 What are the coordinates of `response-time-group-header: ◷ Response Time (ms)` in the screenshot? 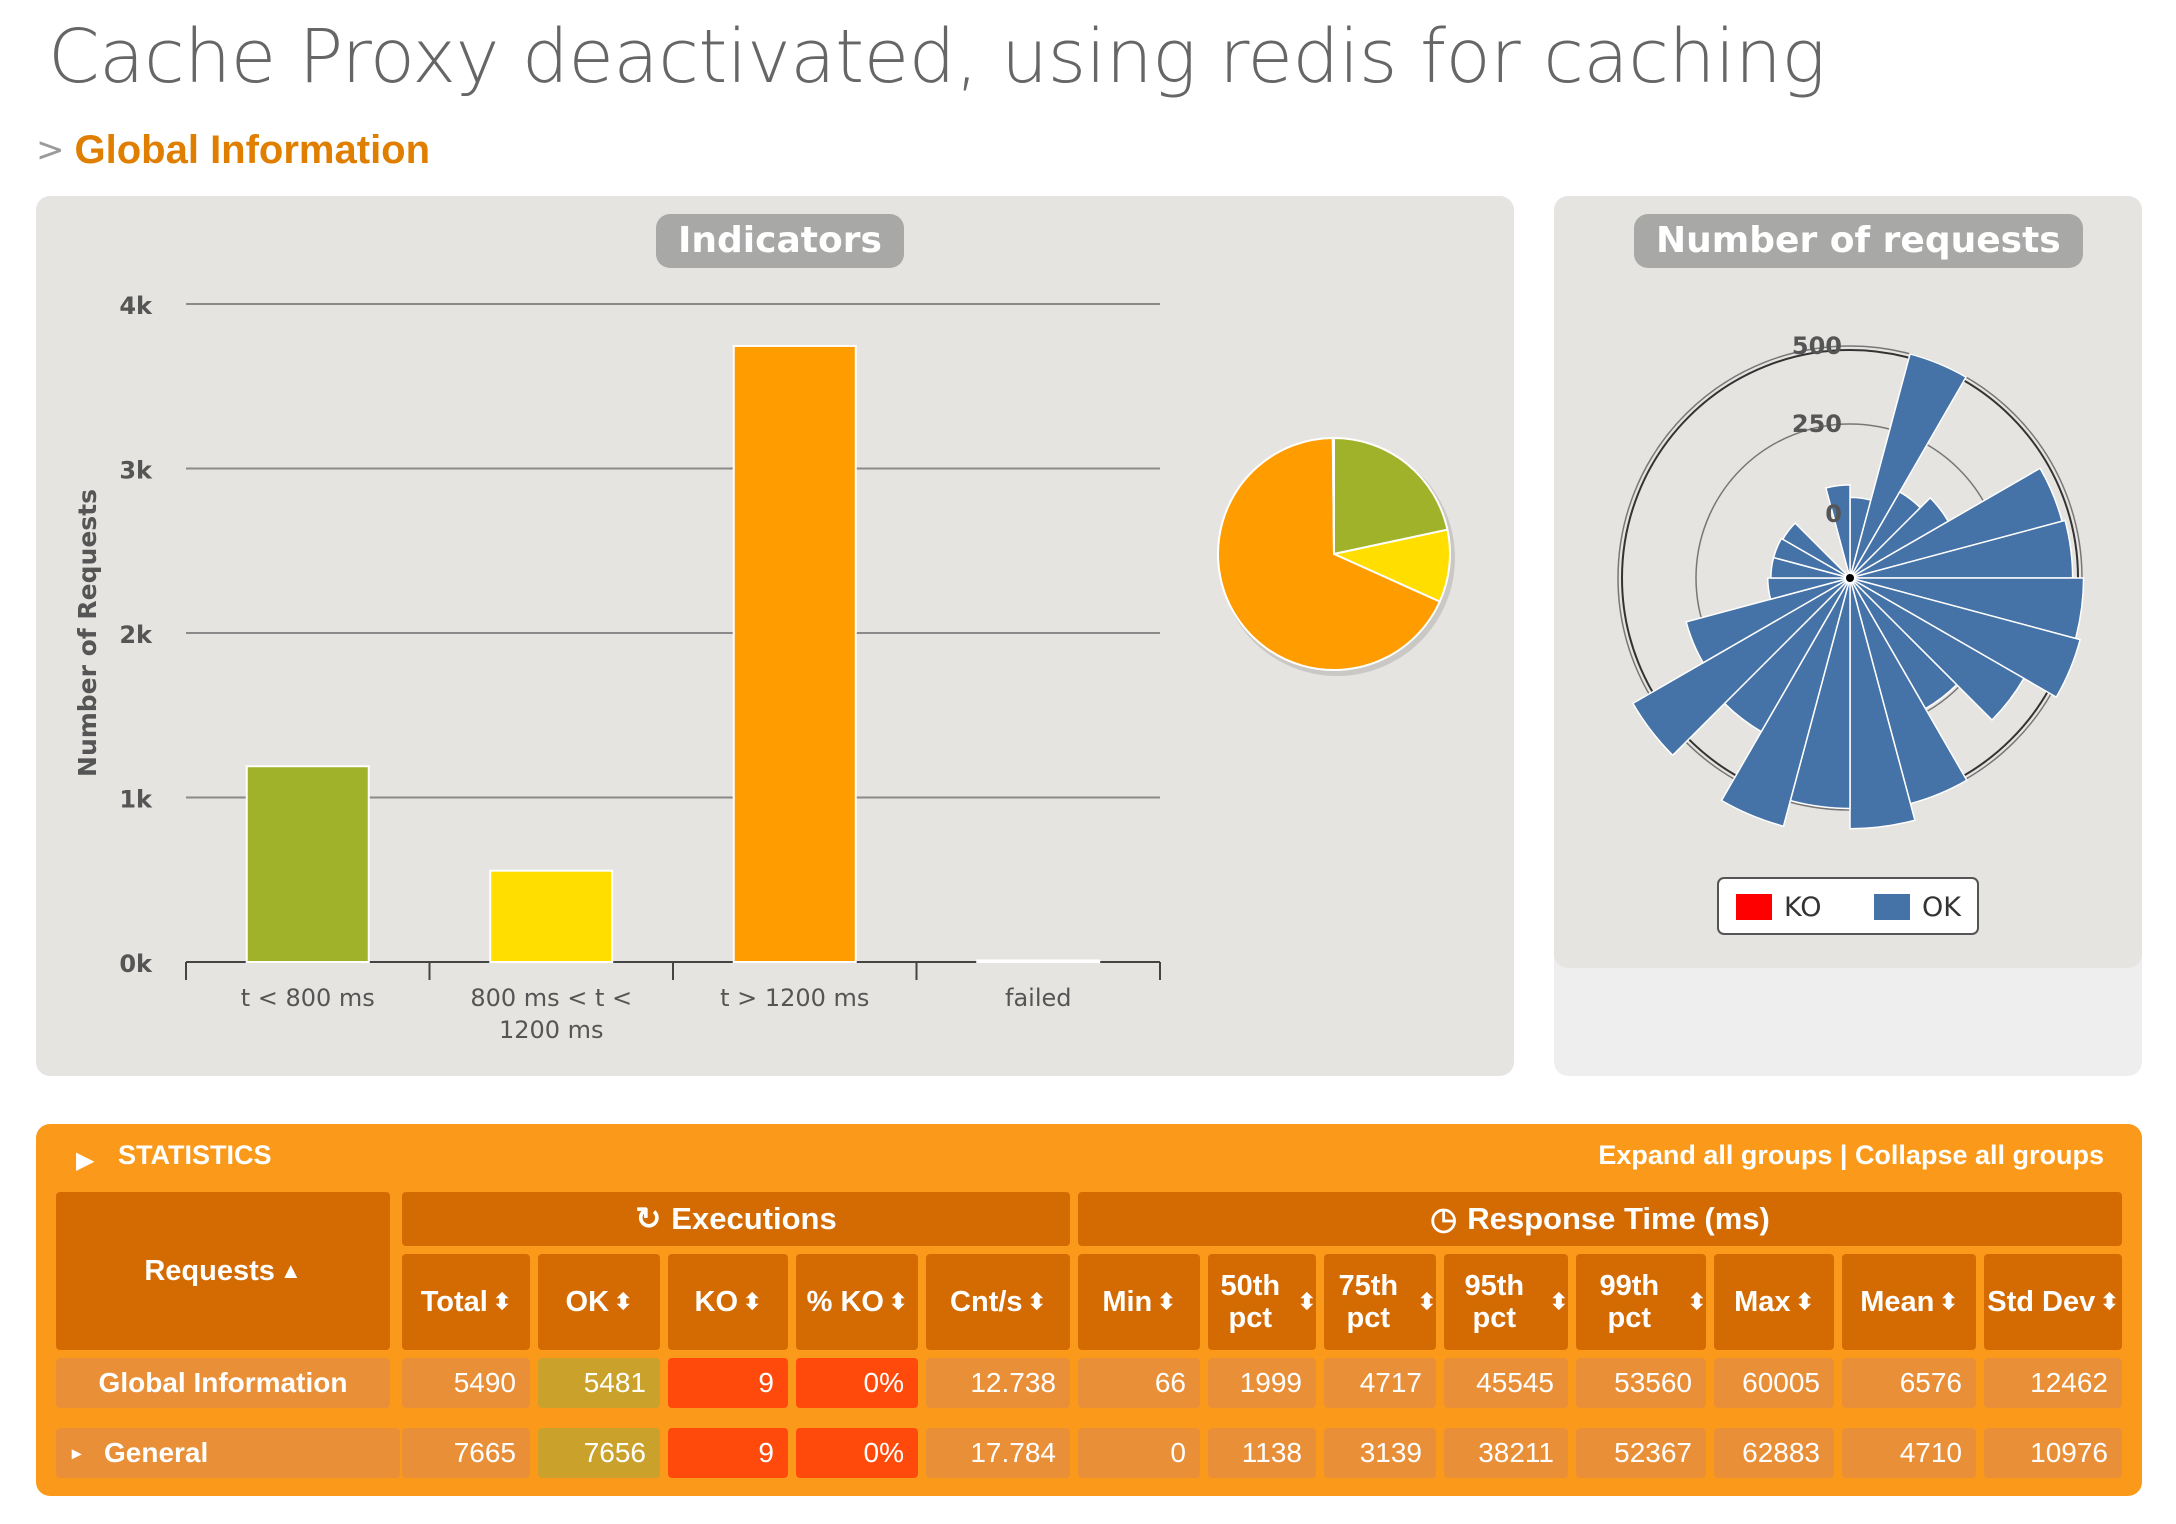 It's located at (1600, 1219).